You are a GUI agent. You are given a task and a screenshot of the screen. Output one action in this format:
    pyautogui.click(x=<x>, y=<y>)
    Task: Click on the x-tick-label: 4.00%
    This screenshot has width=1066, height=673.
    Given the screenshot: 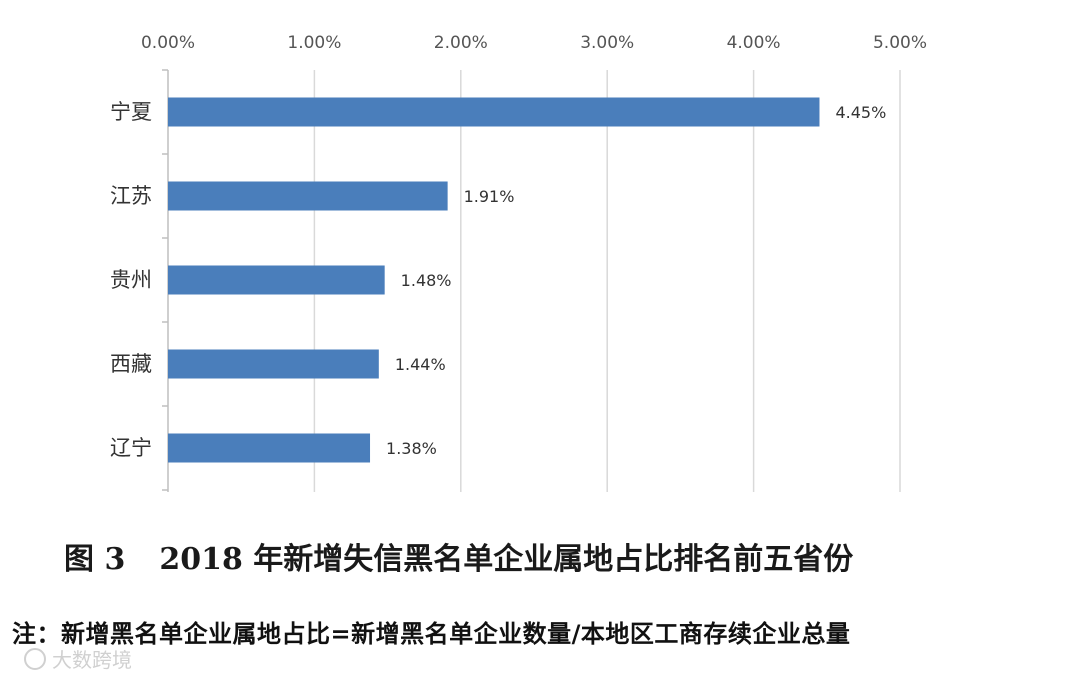 What is the action you would take?
    pyautogui.click(x=754, y=43)
    